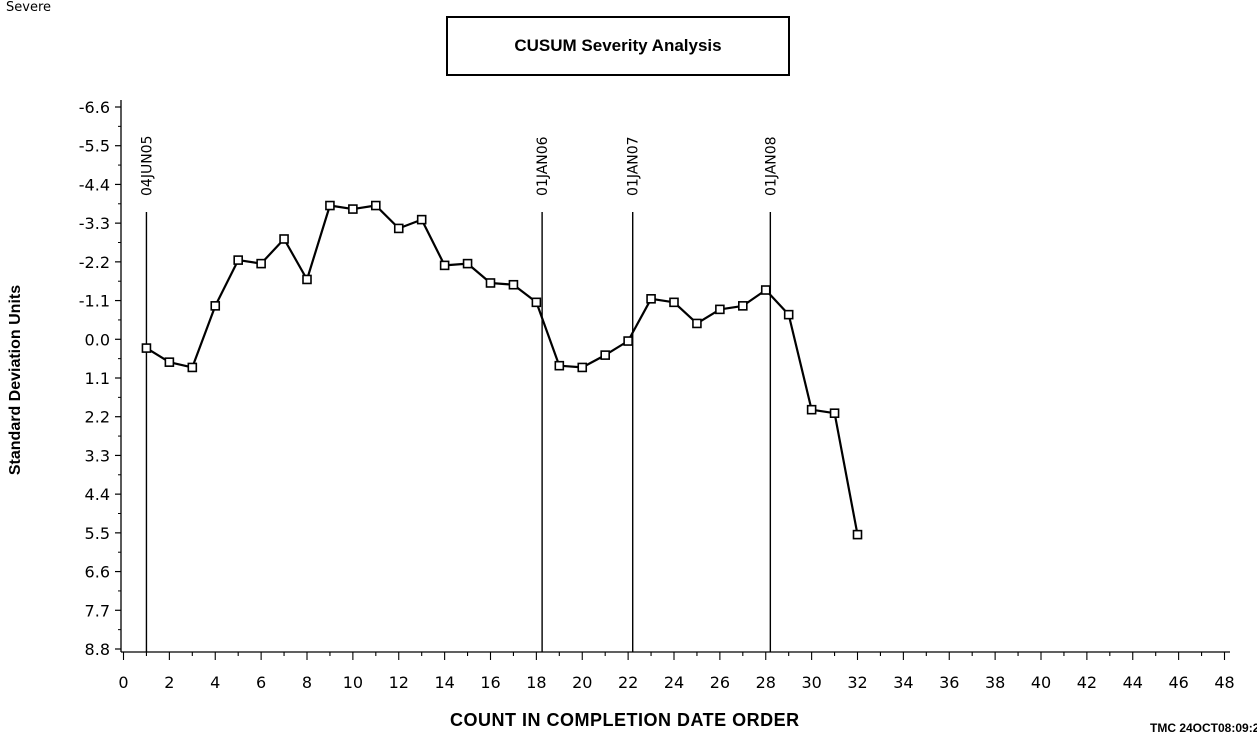 This screenshot has height=735, width=1257. Describe the element at coordinates (625, 720) in the screenshot. I see `x-axis-label: COUNT IN COMPLETION DATE ORDER` at that location.